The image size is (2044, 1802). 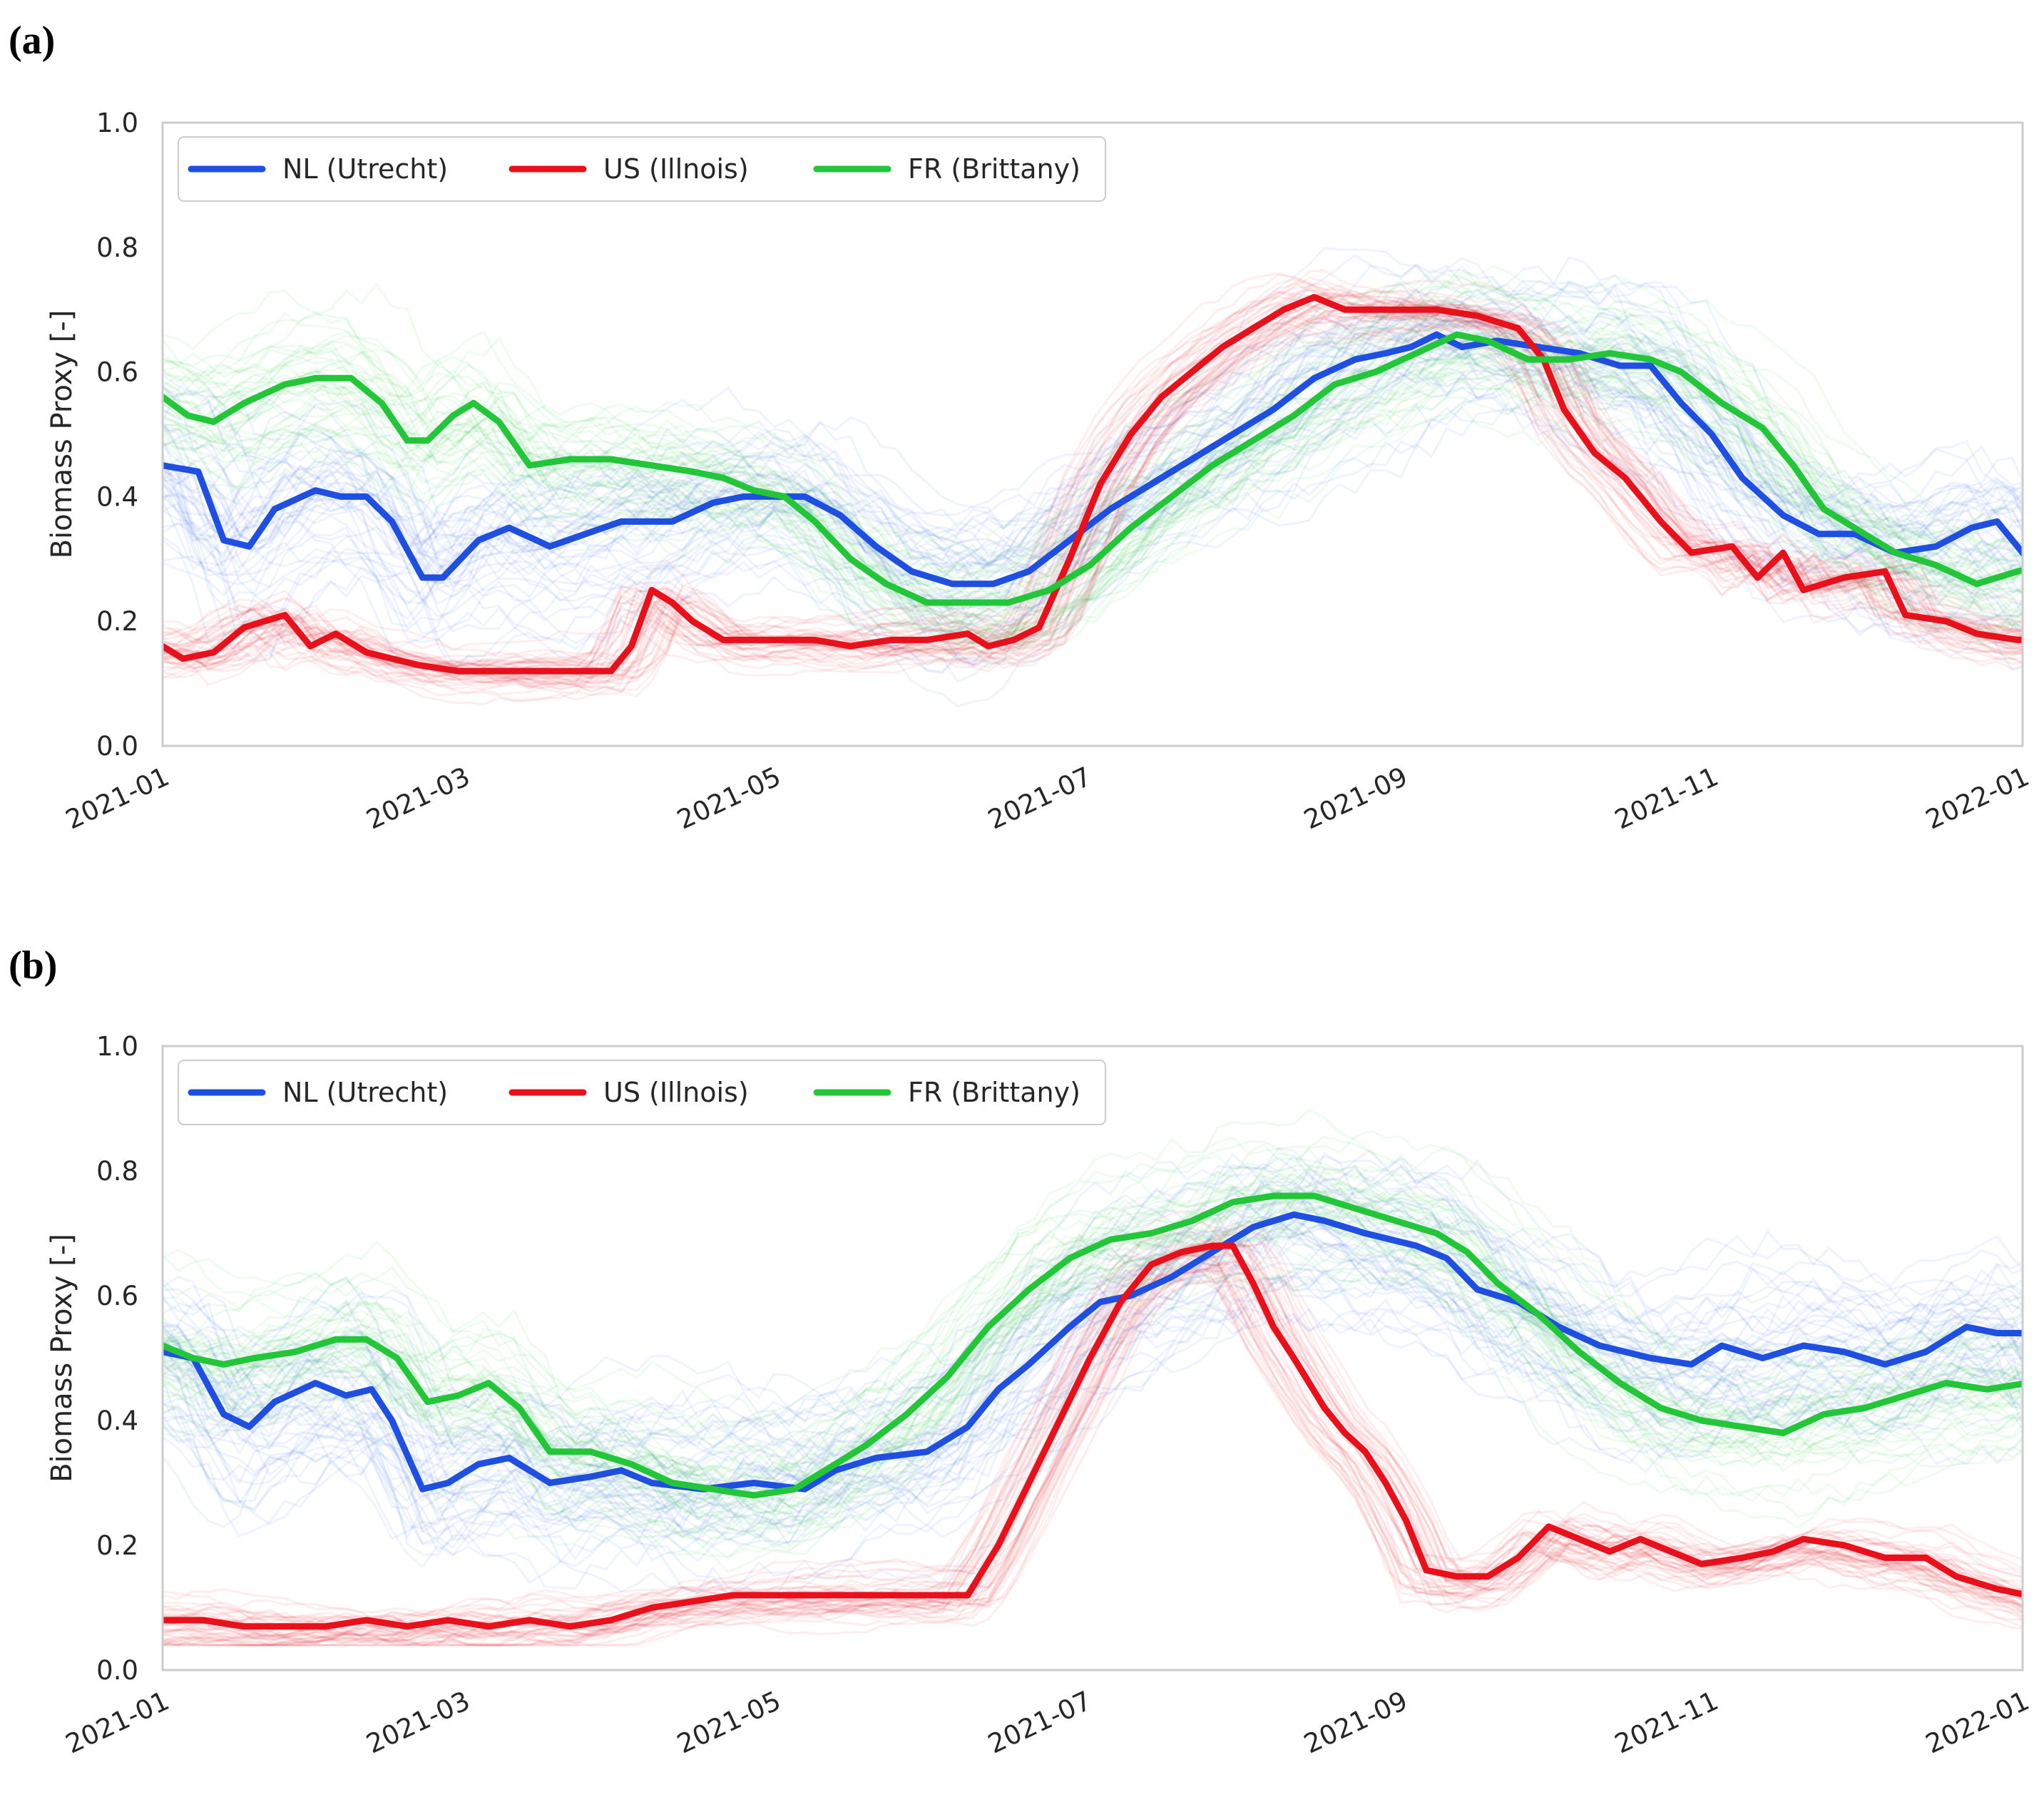 I want to click on y-tick-label: 0.6, so click(x=117, y=372).